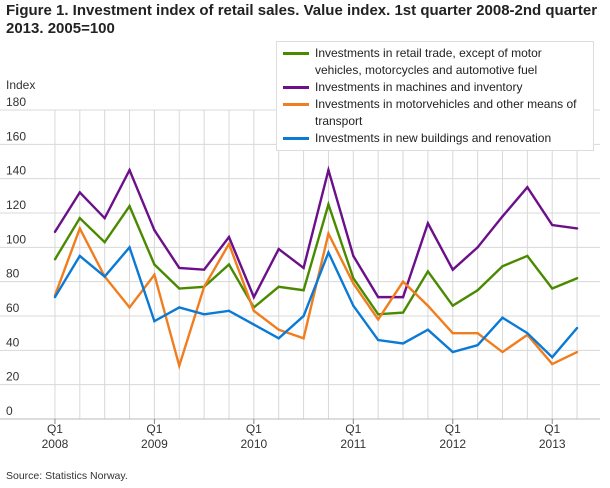 Image resolution: width=610 pixels, height=488 pixels. Describe the element at coordinates (16, 239) in the screenshot. I see `y-tick-label: 100` at that location.